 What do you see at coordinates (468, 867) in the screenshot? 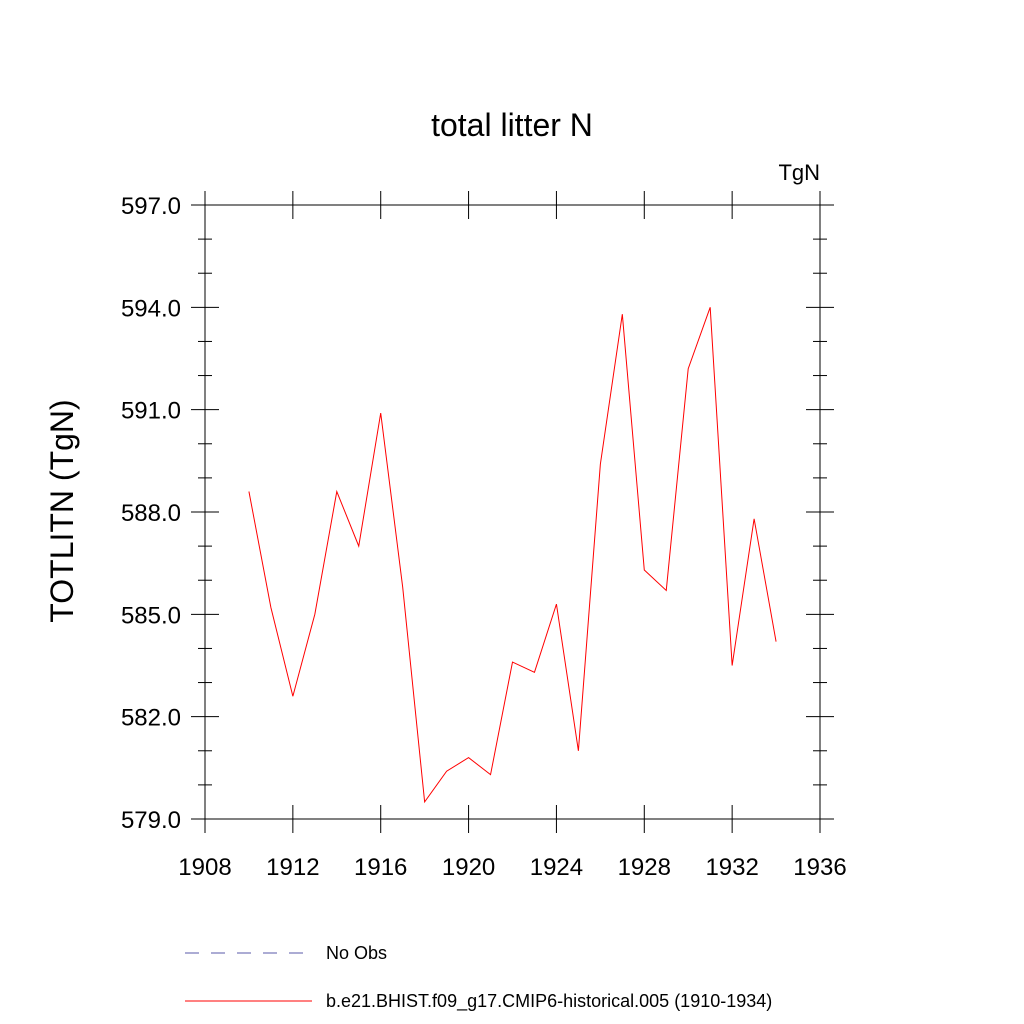
I see `x-tick-label: 1920` at bounding box center [468, 867].